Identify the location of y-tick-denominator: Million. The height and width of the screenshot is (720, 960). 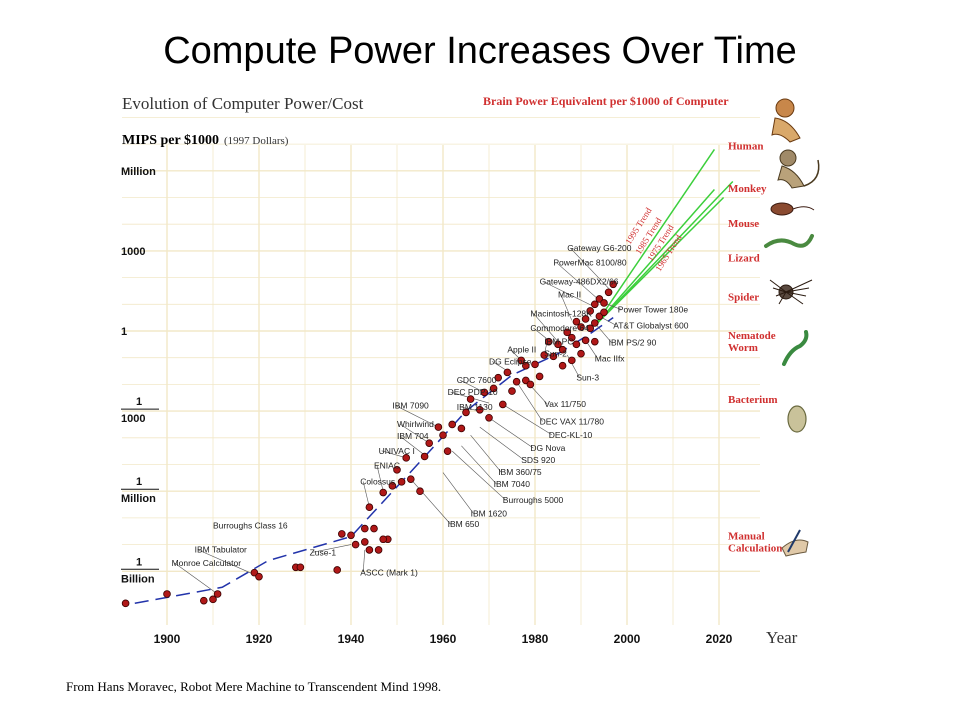
(138, 499).